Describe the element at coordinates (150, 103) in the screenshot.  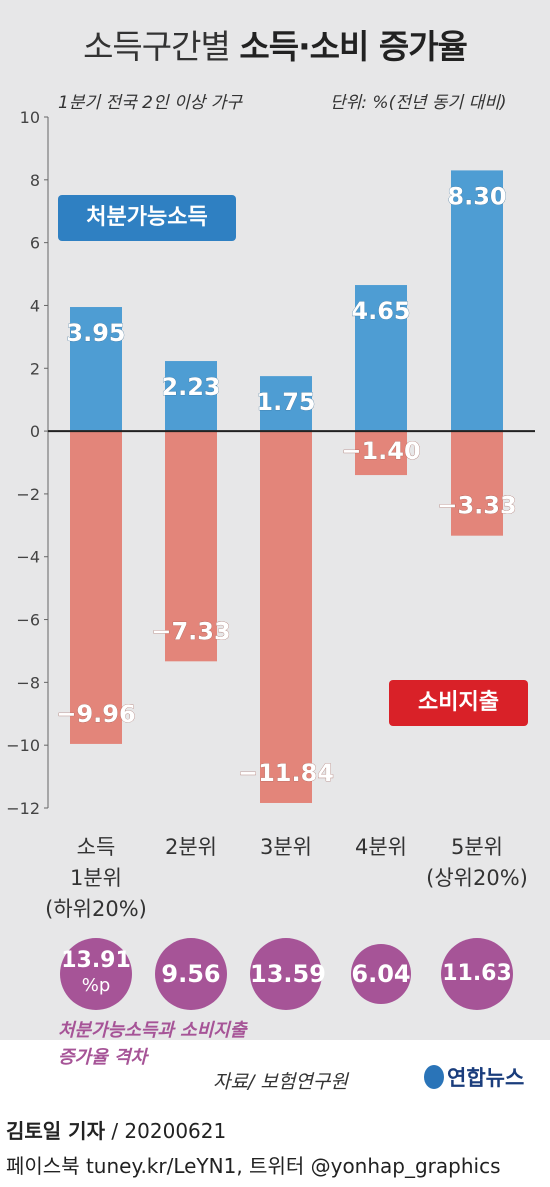
I see `subtitle: 1분기 전국 2인 이상 가구` at that location.